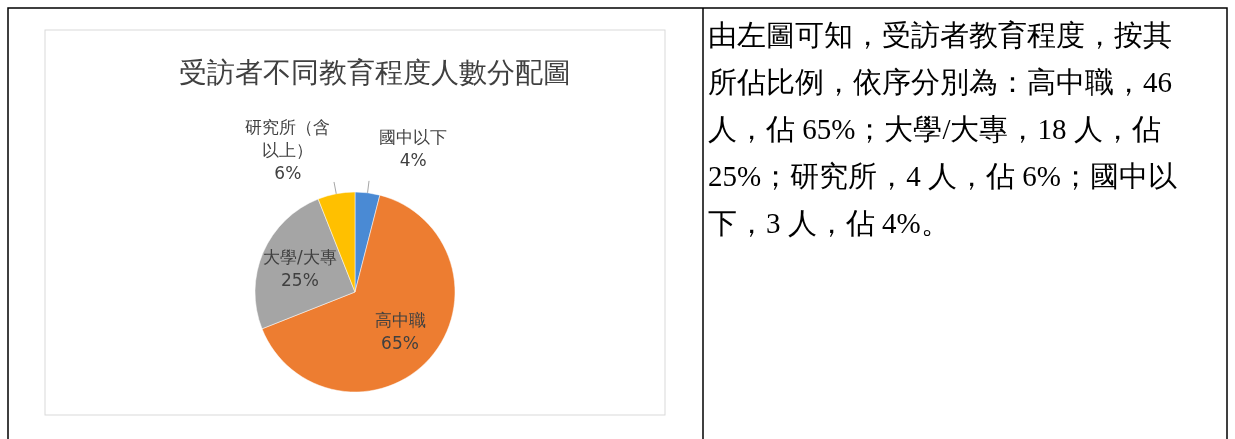 The image size is (1235, 439). I want to click on slice-label: 高中職, so click(400, 320).